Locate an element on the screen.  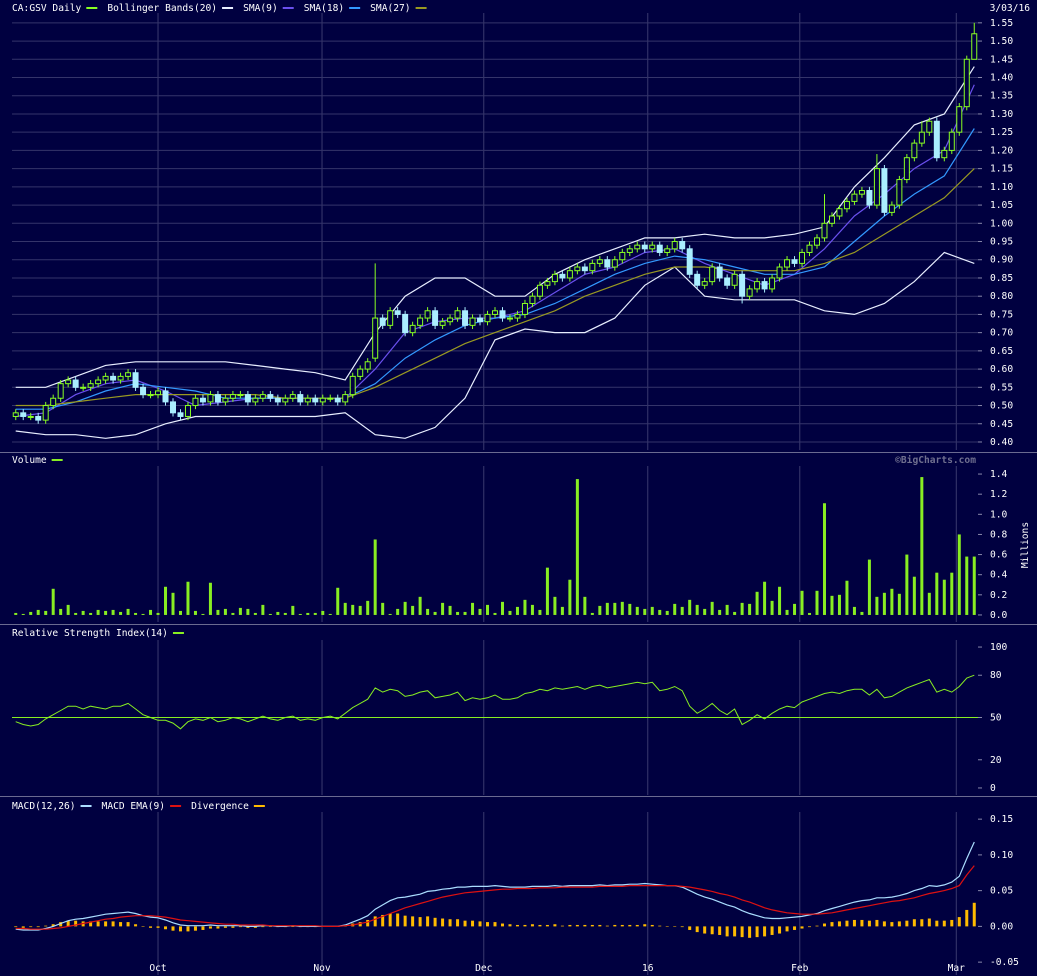
y-tick-label: 0.2 is located at coordinates (998, 595).